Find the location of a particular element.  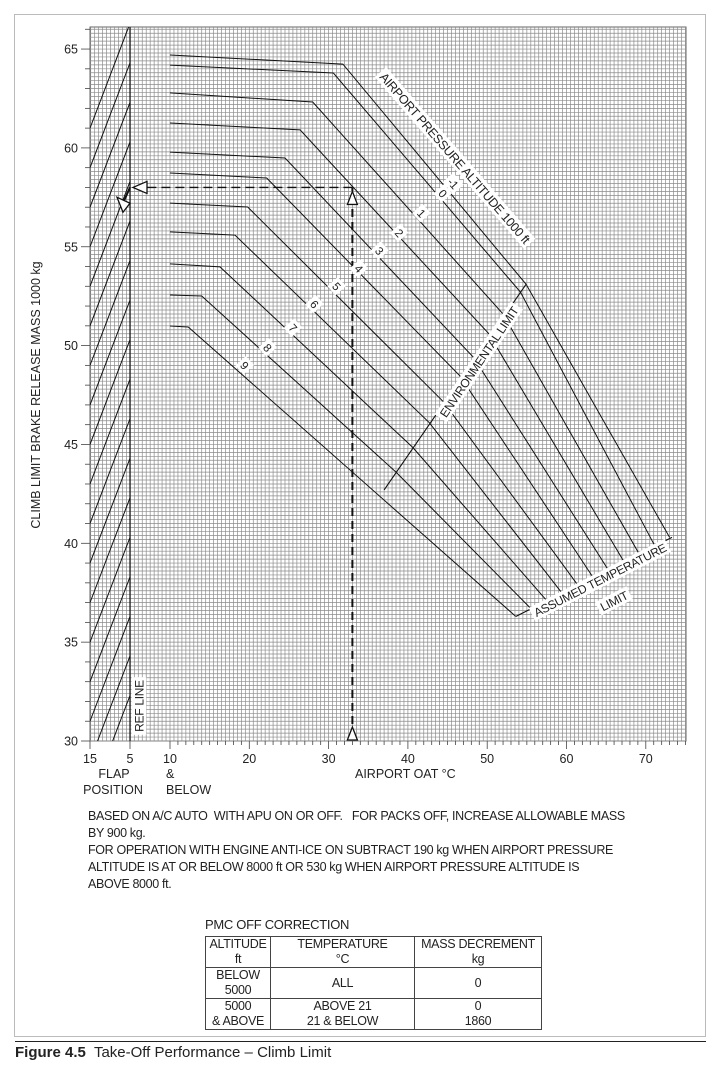

header-temperature: TEMPERATURE °C is located at coordinates (342, 952).